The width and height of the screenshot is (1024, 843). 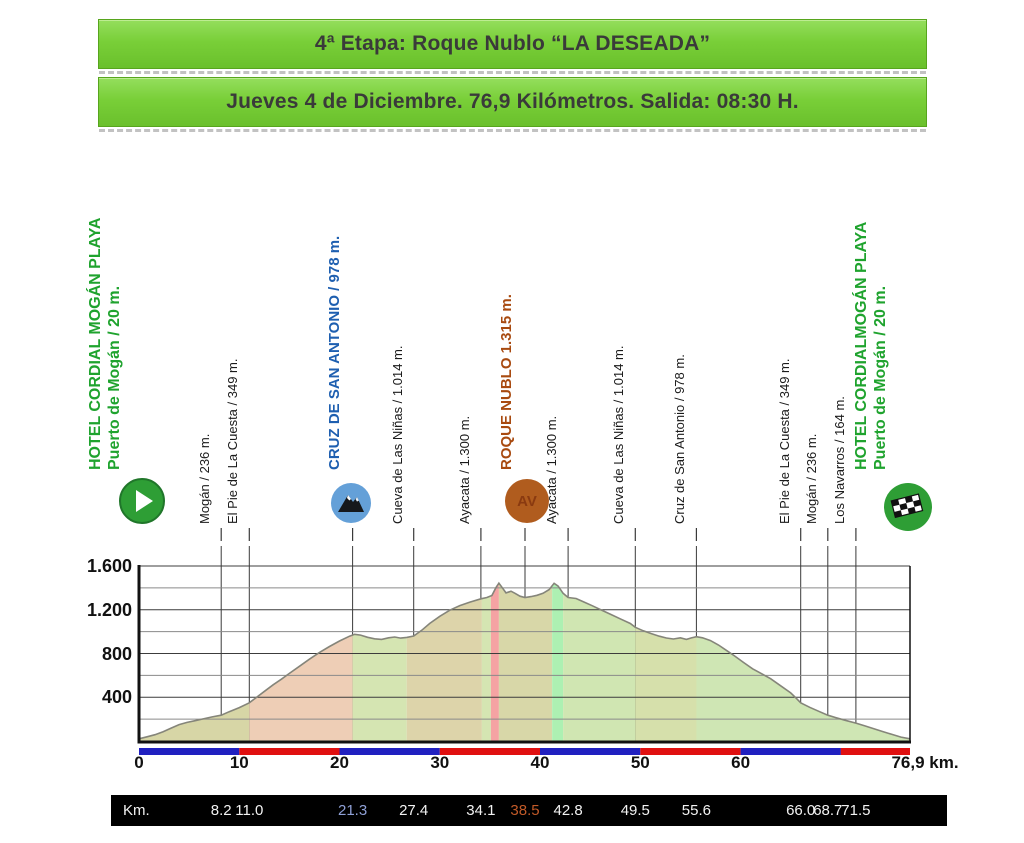 What do you see at coordinates (249, 810) in the screenshot?
I see `km-bar-value: 11.0` at bounding box center [249, 810].